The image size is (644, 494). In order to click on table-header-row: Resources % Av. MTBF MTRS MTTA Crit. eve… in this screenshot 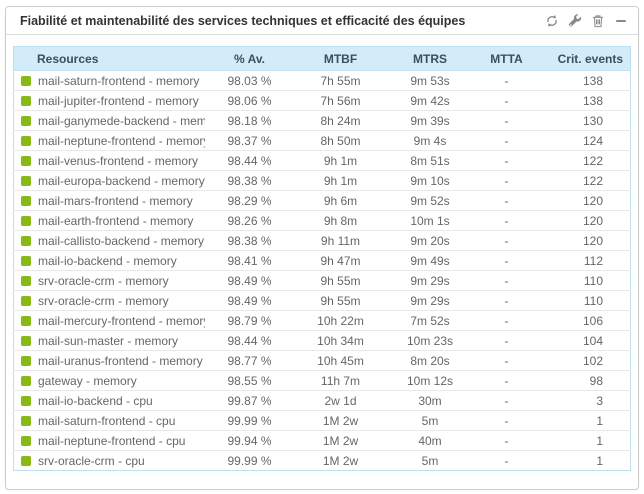, I will do `click(322, 58)`.